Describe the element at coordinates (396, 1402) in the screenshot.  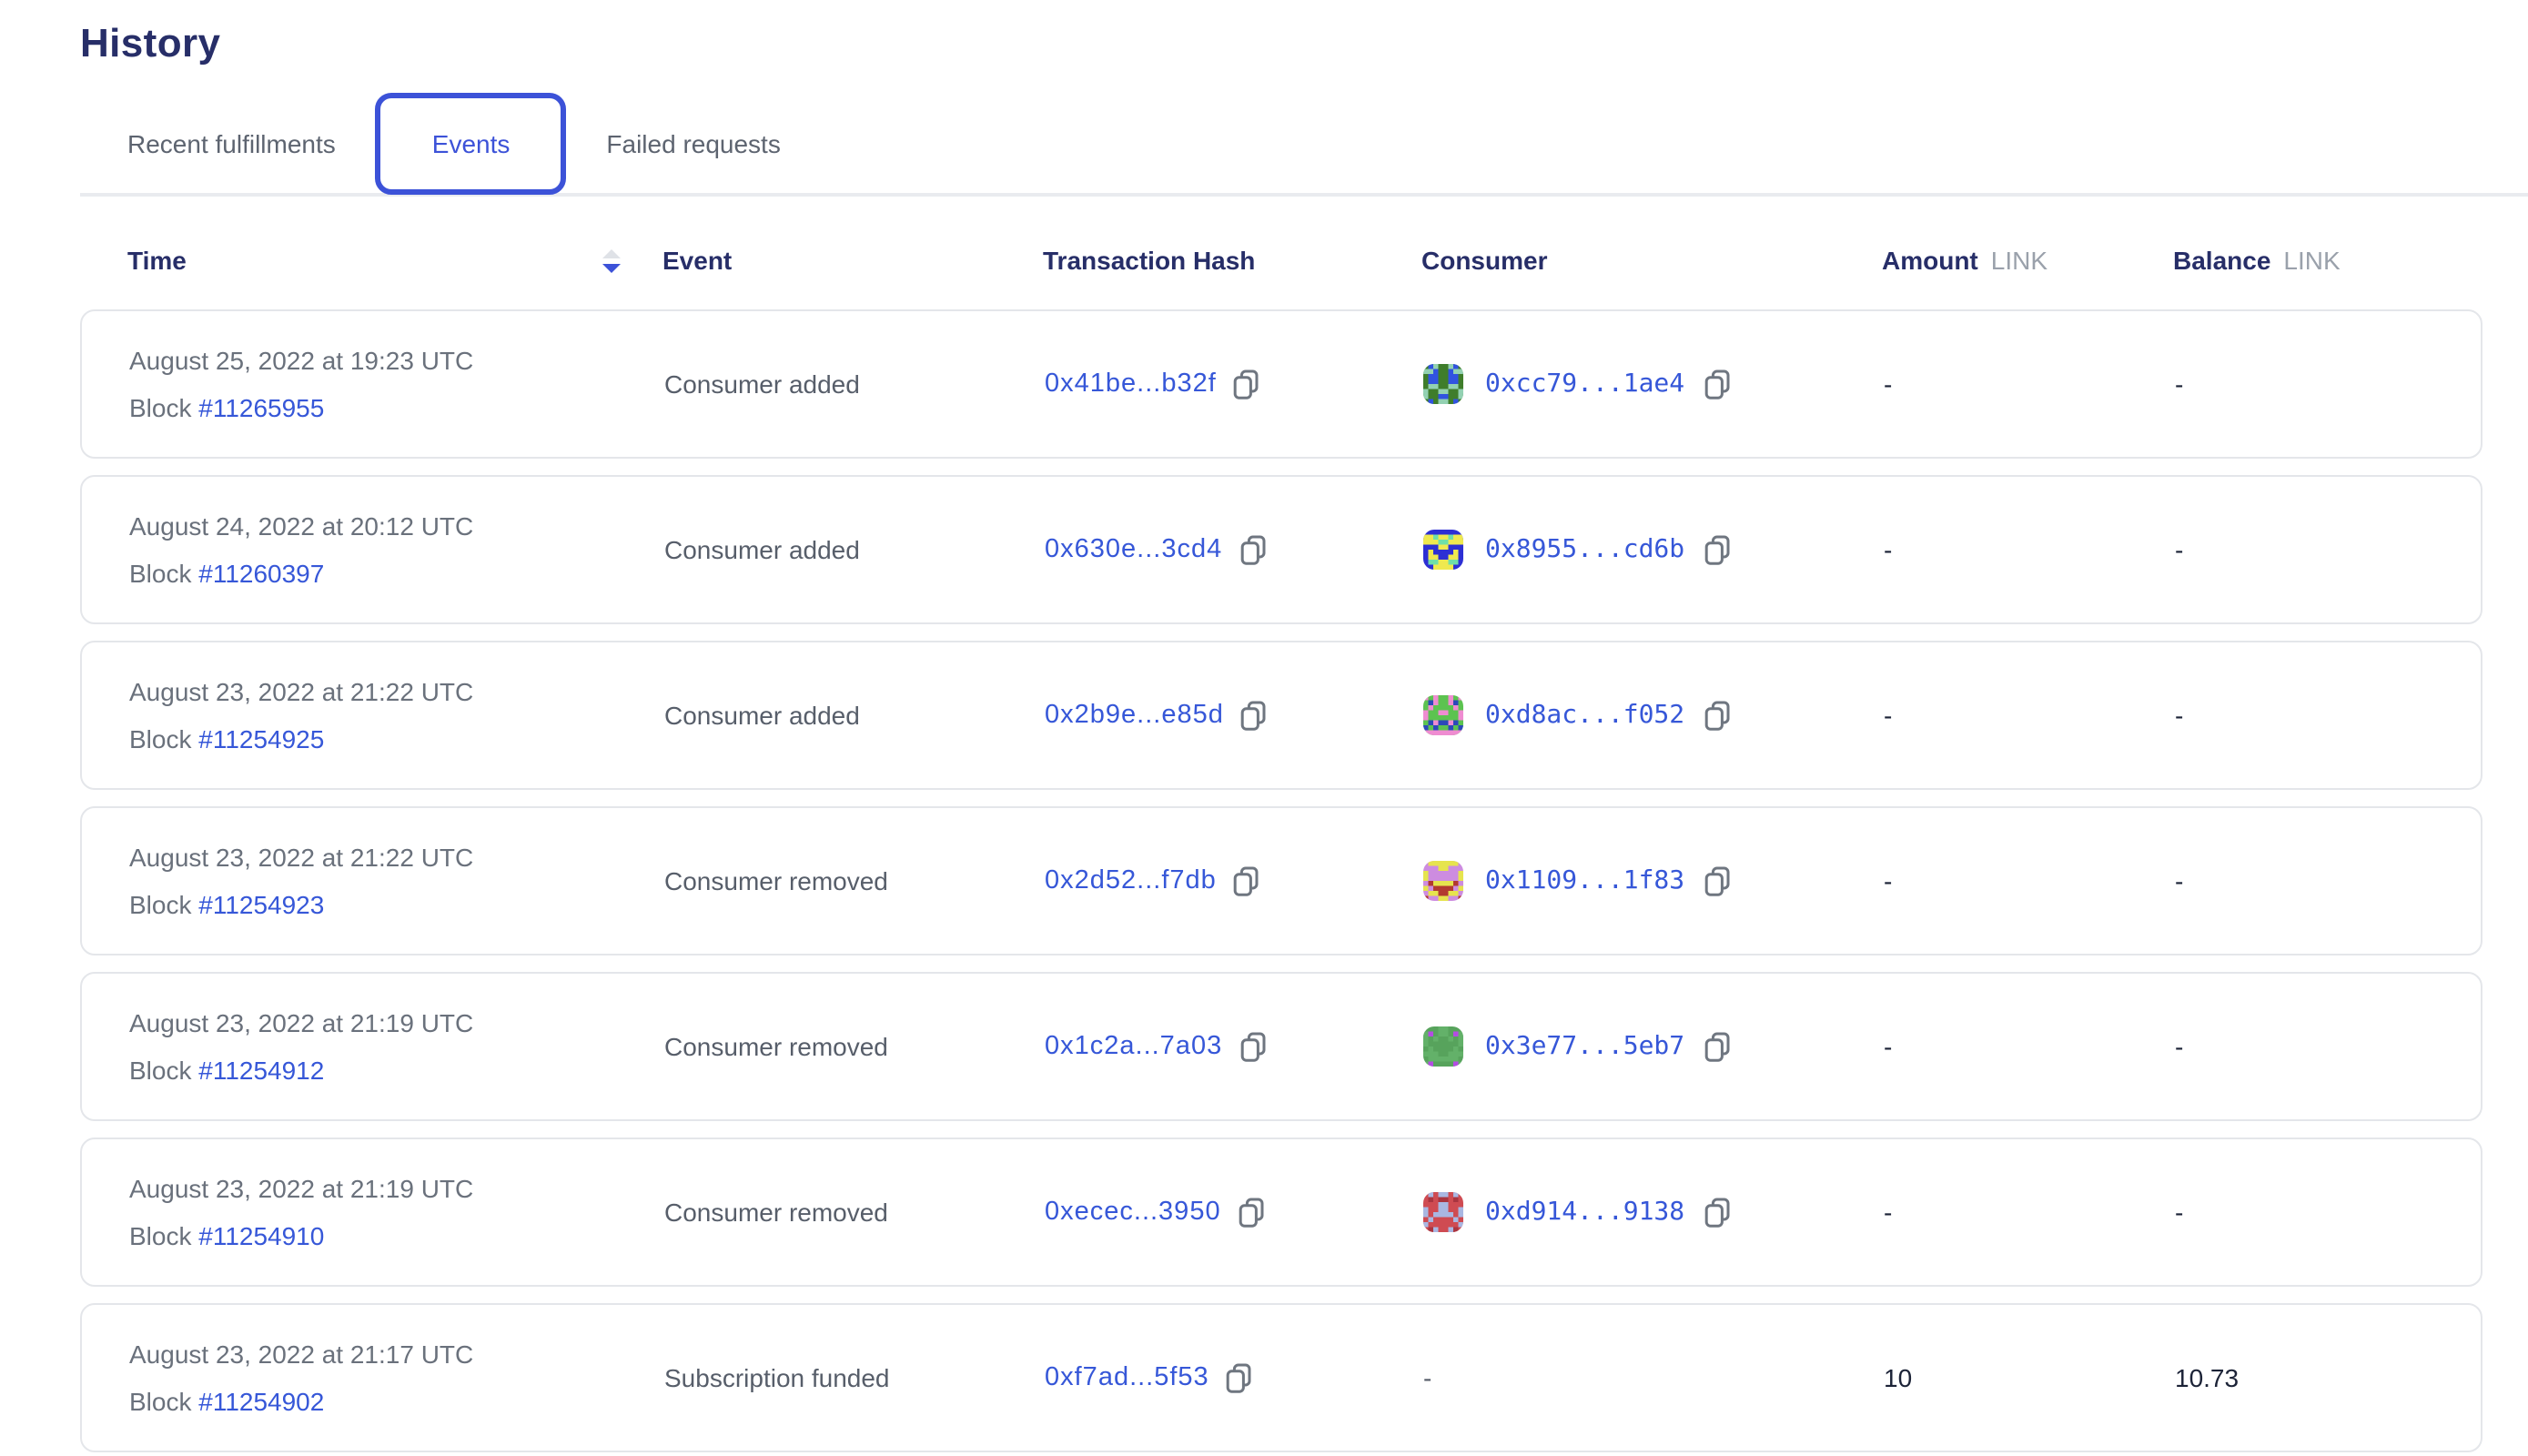
I see `row-block-line: Block #11254902` at that location.